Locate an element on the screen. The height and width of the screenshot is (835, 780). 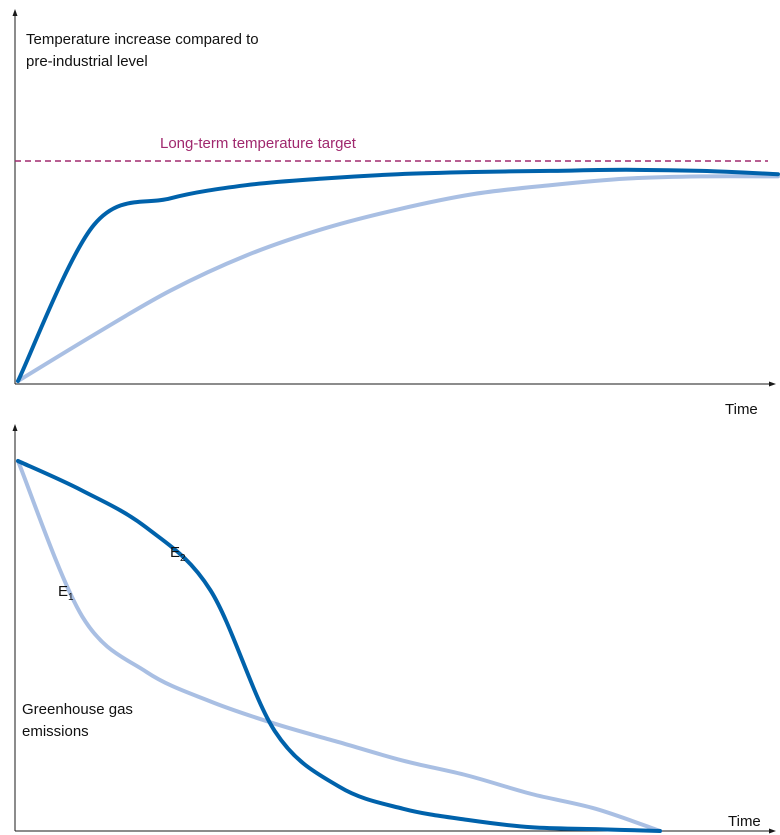
series-label-e2-main: E is located at coordinates (175, 552).